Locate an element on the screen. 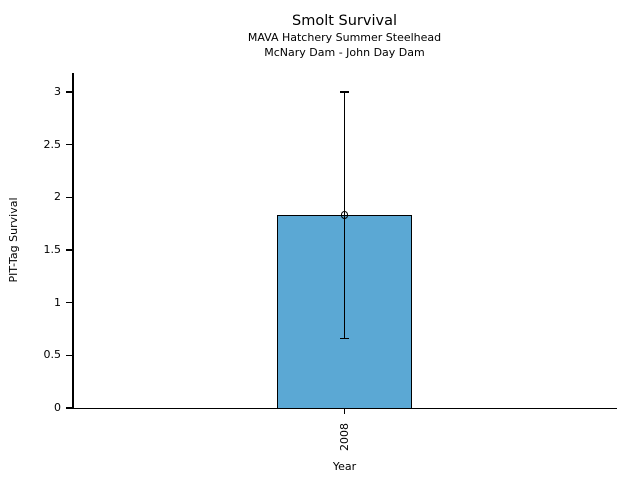 The width and height of the screenshot is (640, 480). y-tick-label: 3 is located at coordinates (57, 91).